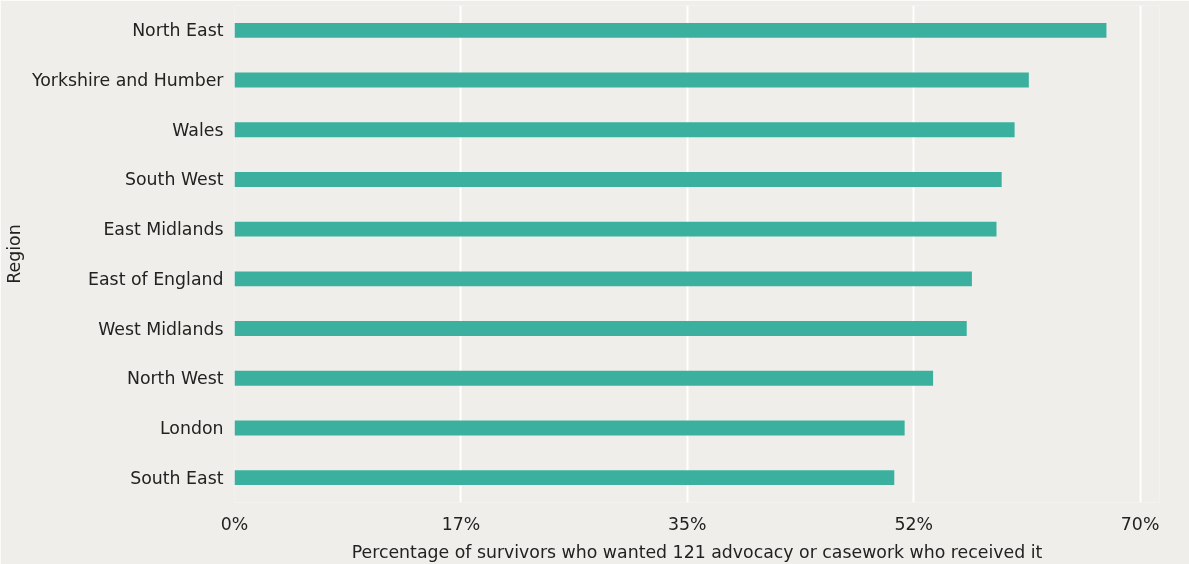 The image size is (1189, 564). What do you see at coordinates (198, 129) in the screenshot?
I see `y-tick-label: Wales` at bounding box center [198, 129].